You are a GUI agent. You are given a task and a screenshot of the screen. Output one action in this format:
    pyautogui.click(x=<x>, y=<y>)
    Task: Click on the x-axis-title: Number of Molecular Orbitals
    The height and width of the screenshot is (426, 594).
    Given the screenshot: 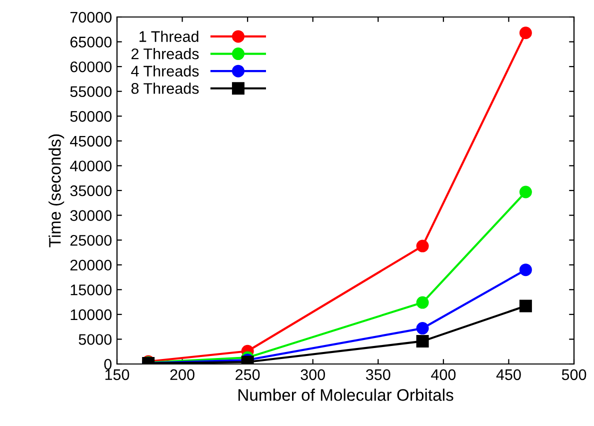 What is the action you would take?
    pyautogui.click(x=346, y=394)
    